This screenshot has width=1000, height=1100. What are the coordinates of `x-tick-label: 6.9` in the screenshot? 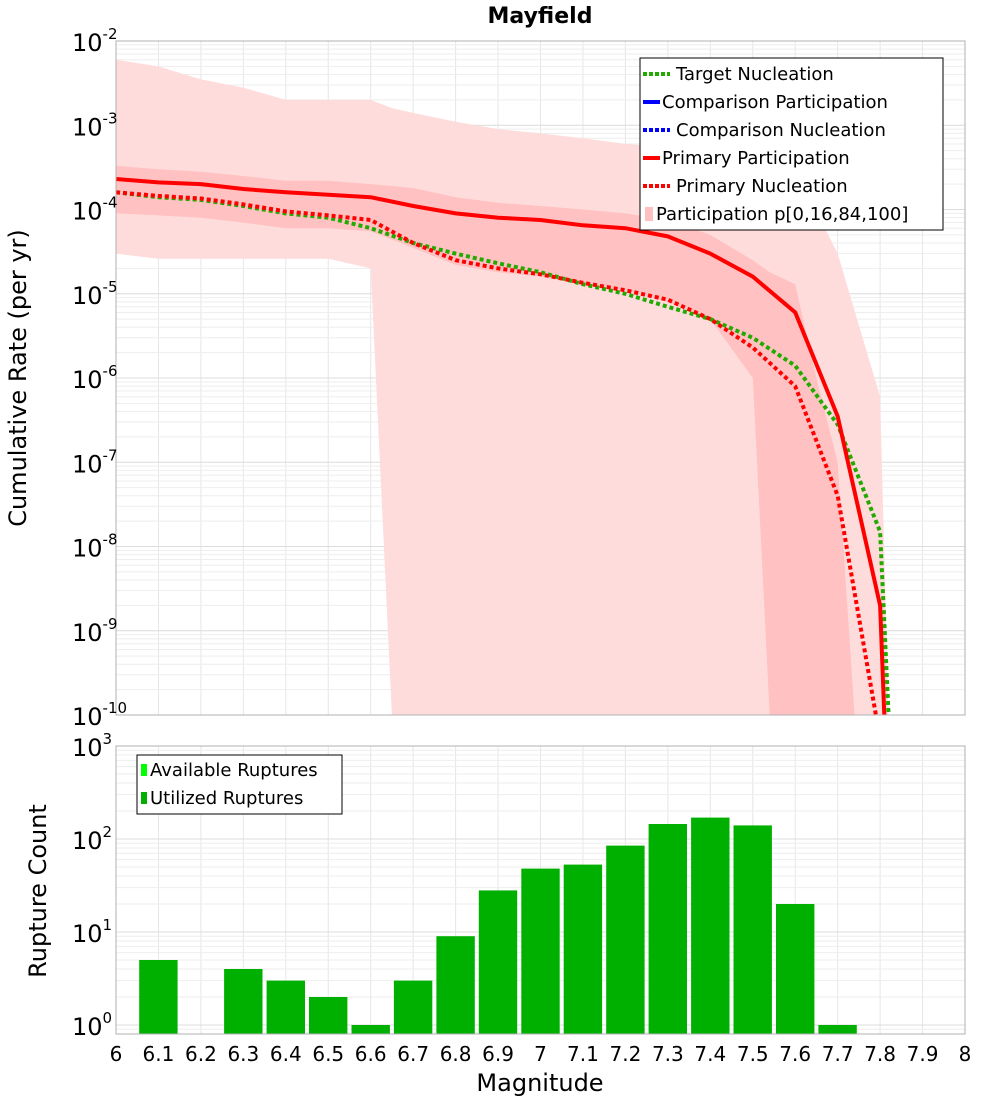 It's located at (498, 1054).